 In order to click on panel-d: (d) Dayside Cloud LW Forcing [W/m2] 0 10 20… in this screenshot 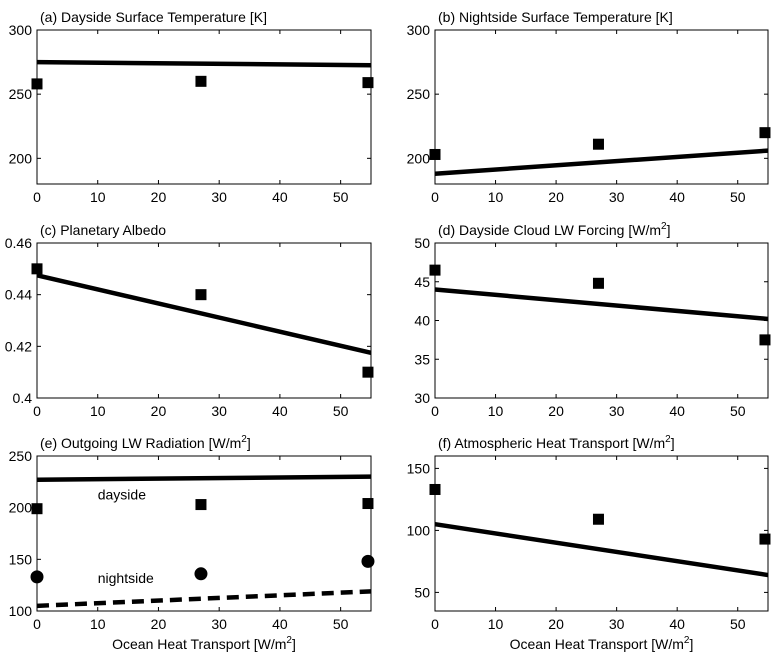, I will do `click(592, 320)`.